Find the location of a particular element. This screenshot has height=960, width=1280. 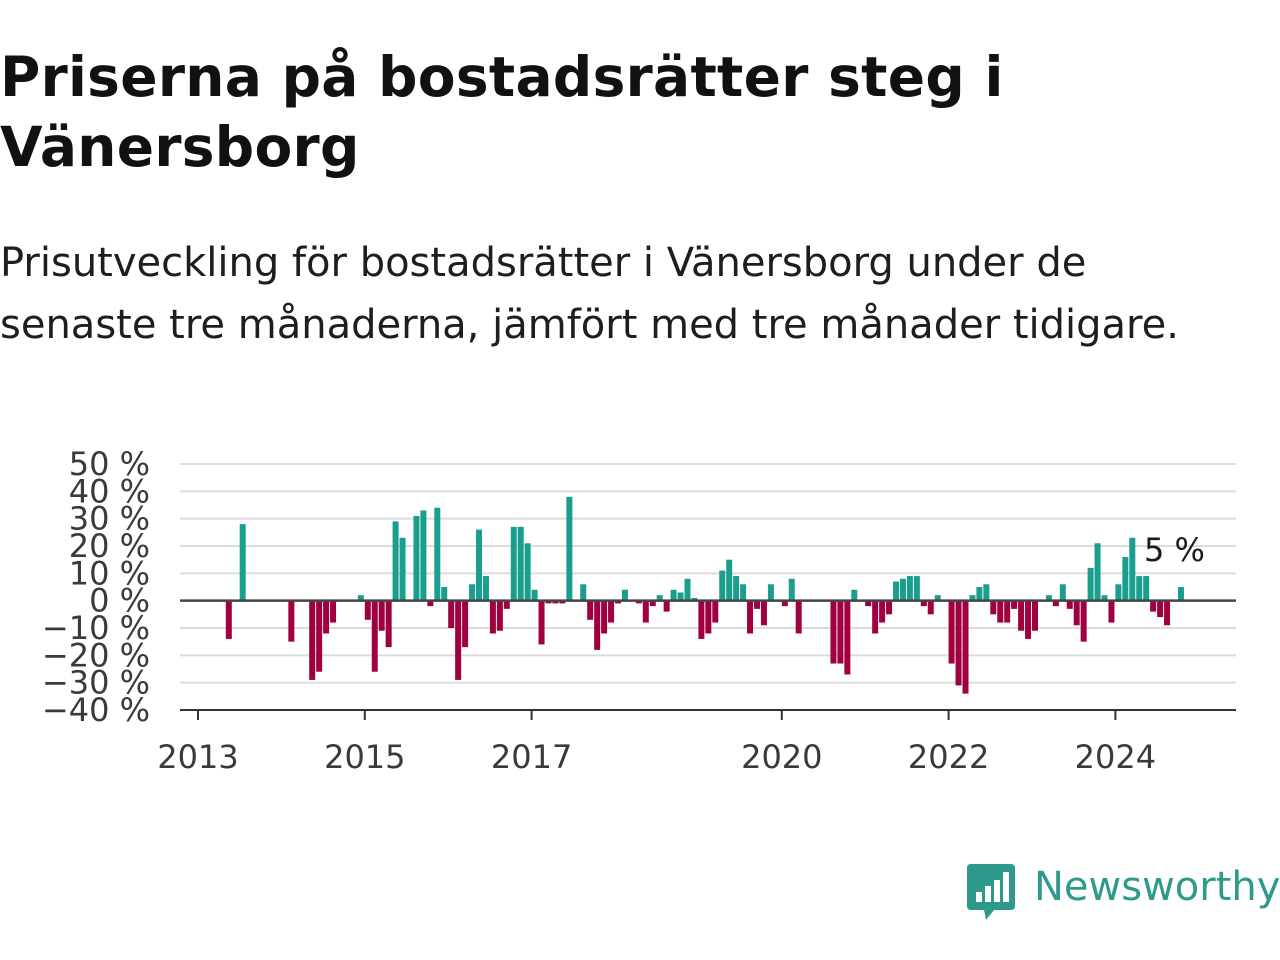

x-tick-label: 2013 is located at coordinates (197, 757).